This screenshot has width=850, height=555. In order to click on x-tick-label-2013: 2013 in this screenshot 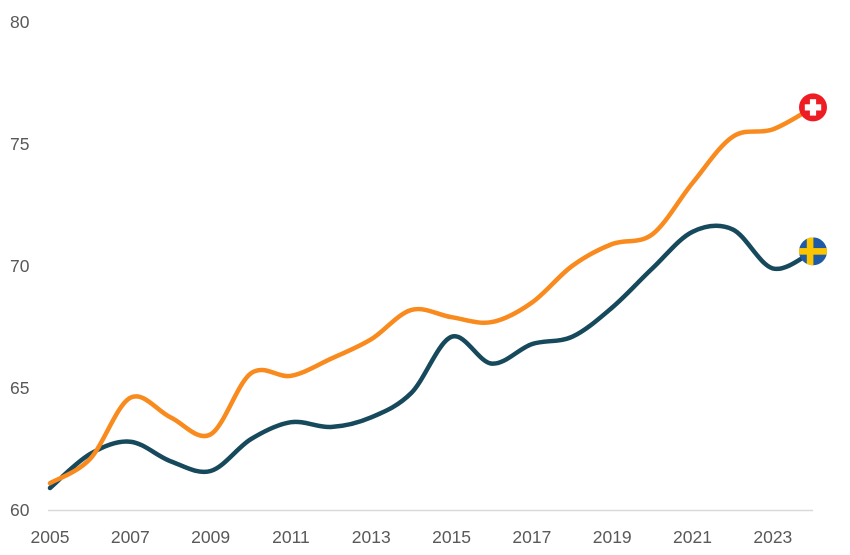, I will do `click(371, 537)`.